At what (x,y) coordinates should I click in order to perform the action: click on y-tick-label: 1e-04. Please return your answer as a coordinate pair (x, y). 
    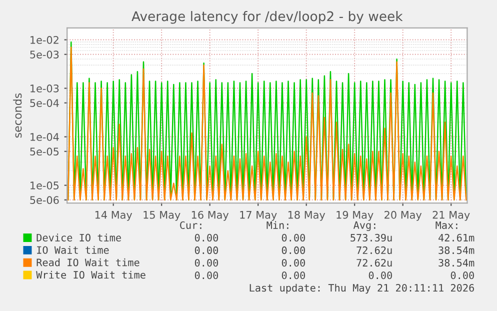
    Looking at the image, I should click on (44, 137).